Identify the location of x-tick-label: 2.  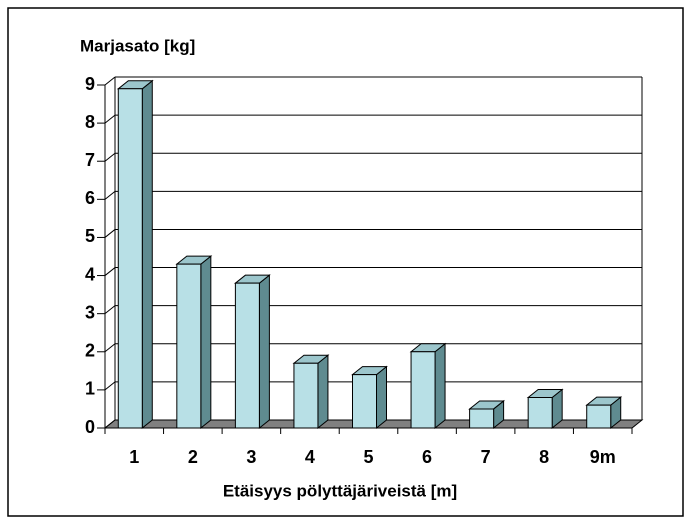
(193, 457).